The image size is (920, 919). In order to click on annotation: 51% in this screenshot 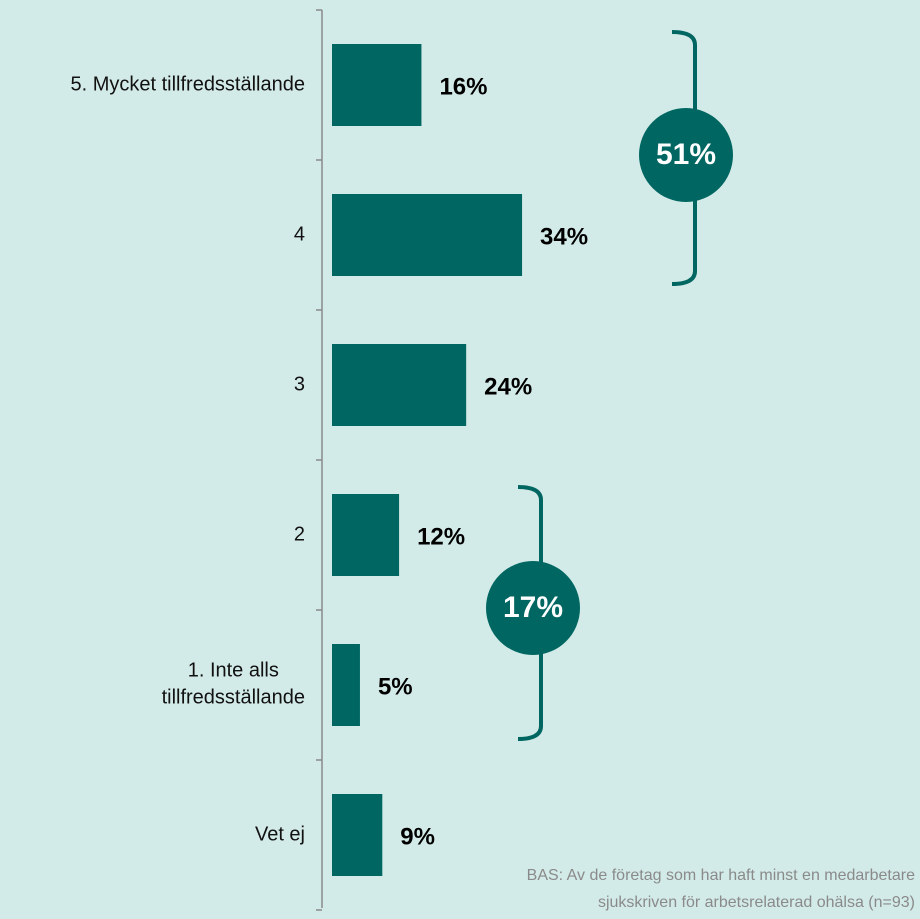, I will do `click(686, 154)`.